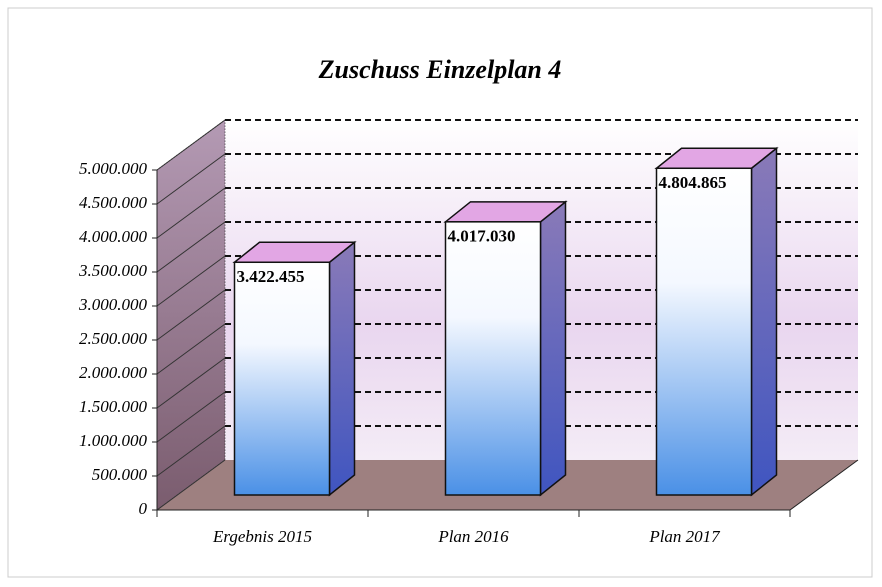 This screenshot has width=882, height=587. What do you see at coordinates (262, 536) in the screenshot?
I see `x-tick-label: Ergebnis 2015` at bounding box center [262, 536].